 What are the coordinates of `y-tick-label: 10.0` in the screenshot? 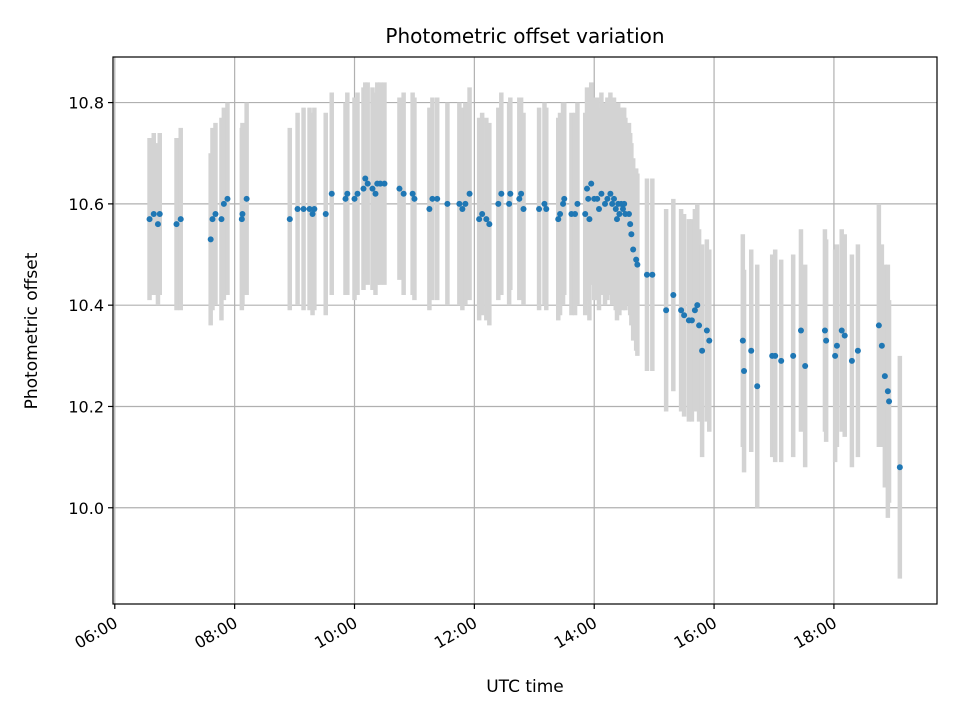 It's located at (86, 508).